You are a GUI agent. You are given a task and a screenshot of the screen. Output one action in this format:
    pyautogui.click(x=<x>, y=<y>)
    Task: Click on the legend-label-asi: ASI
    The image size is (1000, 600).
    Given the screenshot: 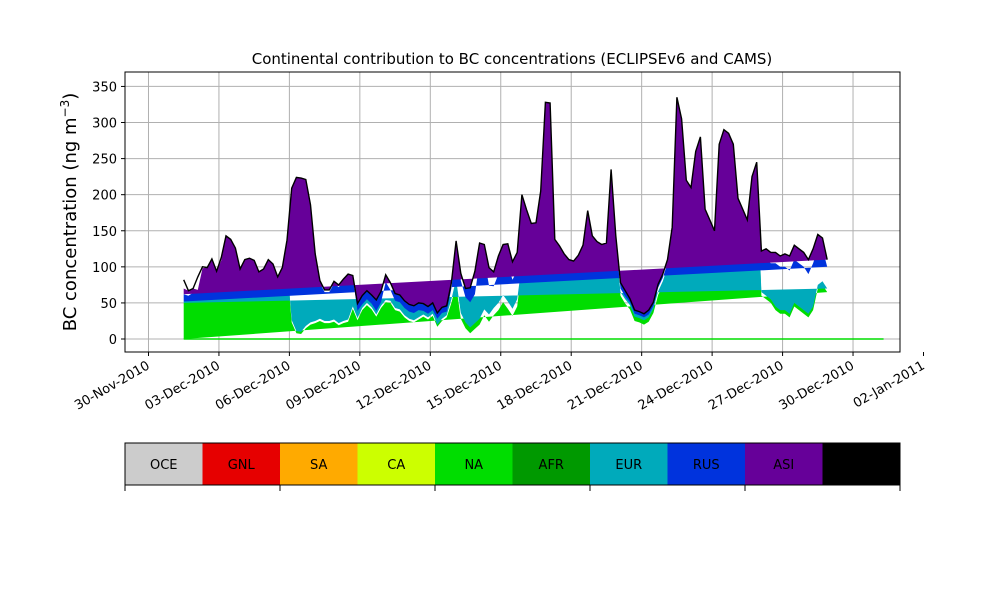 What is the action you would take?
    pyautogui.click(x=783, y=465)
    